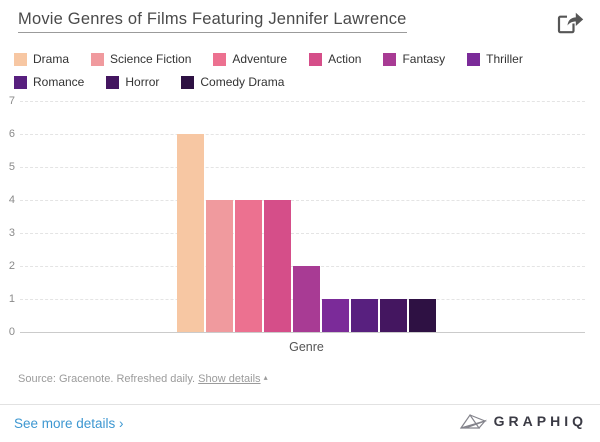  Describe the element at coordinates (219, 266) in the screenshot. I see `bar-science-fiction` at that location.